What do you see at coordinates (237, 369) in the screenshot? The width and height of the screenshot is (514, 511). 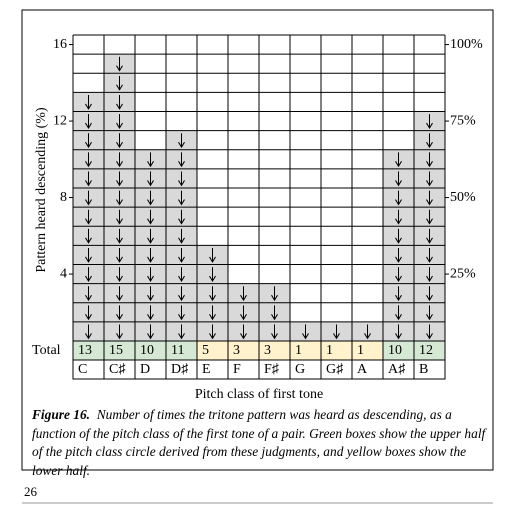 I see `x-tick-label: F` at bounding box center [237, 369].